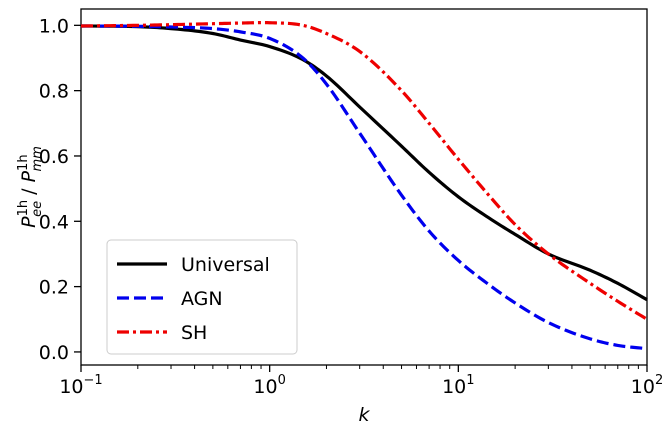 This screenshot has width=665, height=424. What do you see at coordinates (458, 385) in the screenshot?
I see `x-tick-label: 10¹` at bounding box center [458, 385].